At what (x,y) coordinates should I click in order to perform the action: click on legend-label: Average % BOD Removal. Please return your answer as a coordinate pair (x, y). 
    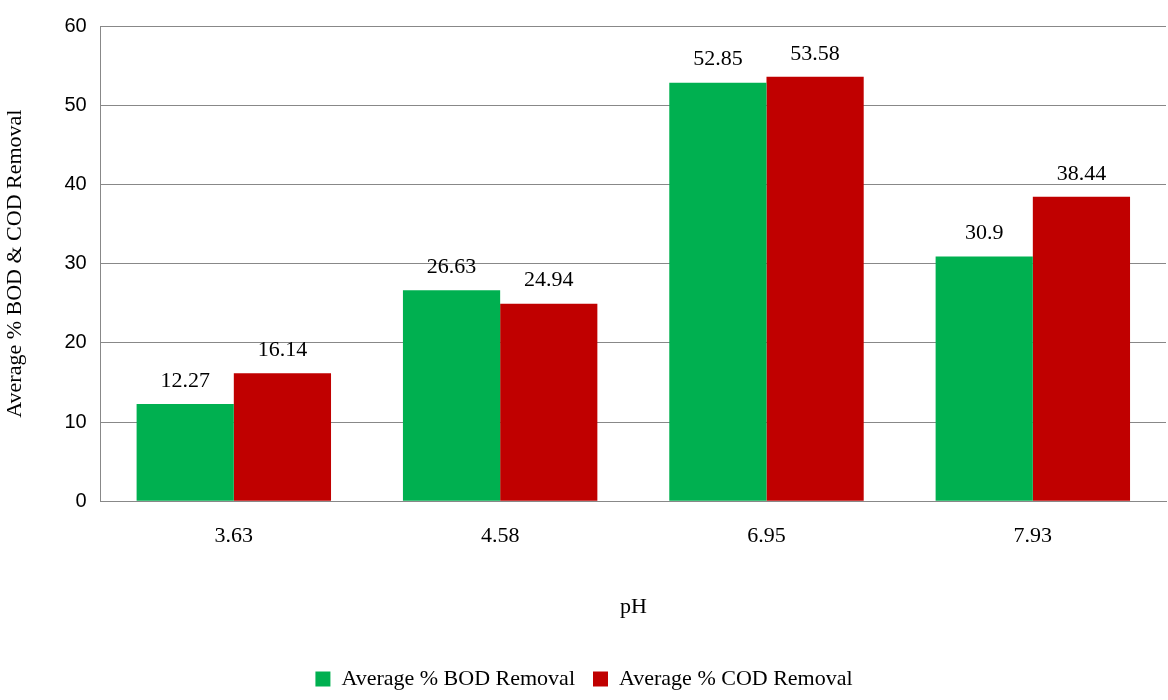
    Looking at the image, I should click on (458, 677).